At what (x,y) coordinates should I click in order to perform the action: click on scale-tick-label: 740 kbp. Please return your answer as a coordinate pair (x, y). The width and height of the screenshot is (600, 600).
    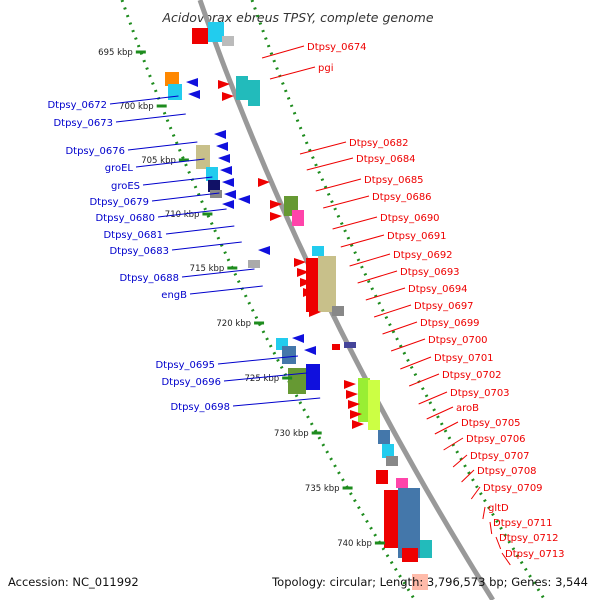
    Looking at the image, I should click on (354, 544).